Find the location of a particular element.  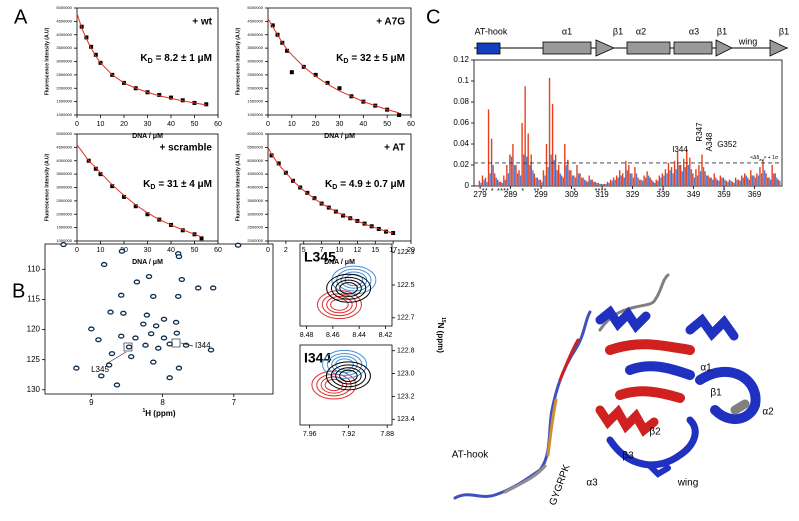

kd-text: = 8.2 ± 1 μM is located at coordinates (184, 58).